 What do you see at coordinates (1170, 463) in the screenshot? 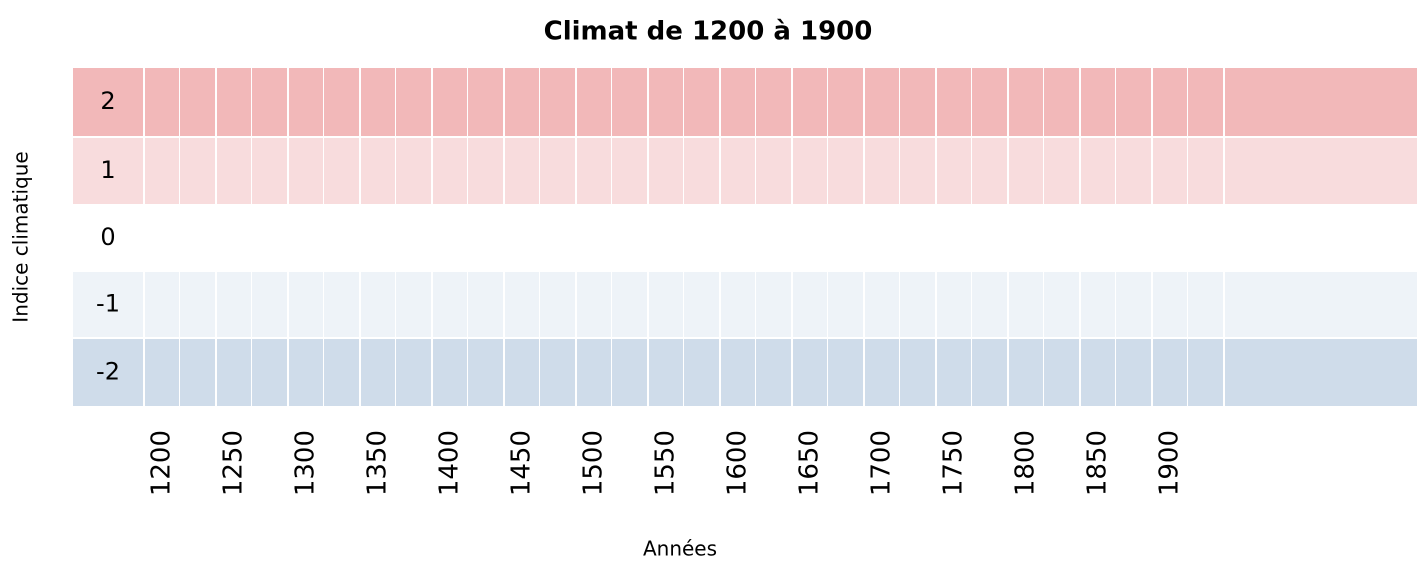
I see `x-tick-label: 1900` at bounding box center [1170, 463].